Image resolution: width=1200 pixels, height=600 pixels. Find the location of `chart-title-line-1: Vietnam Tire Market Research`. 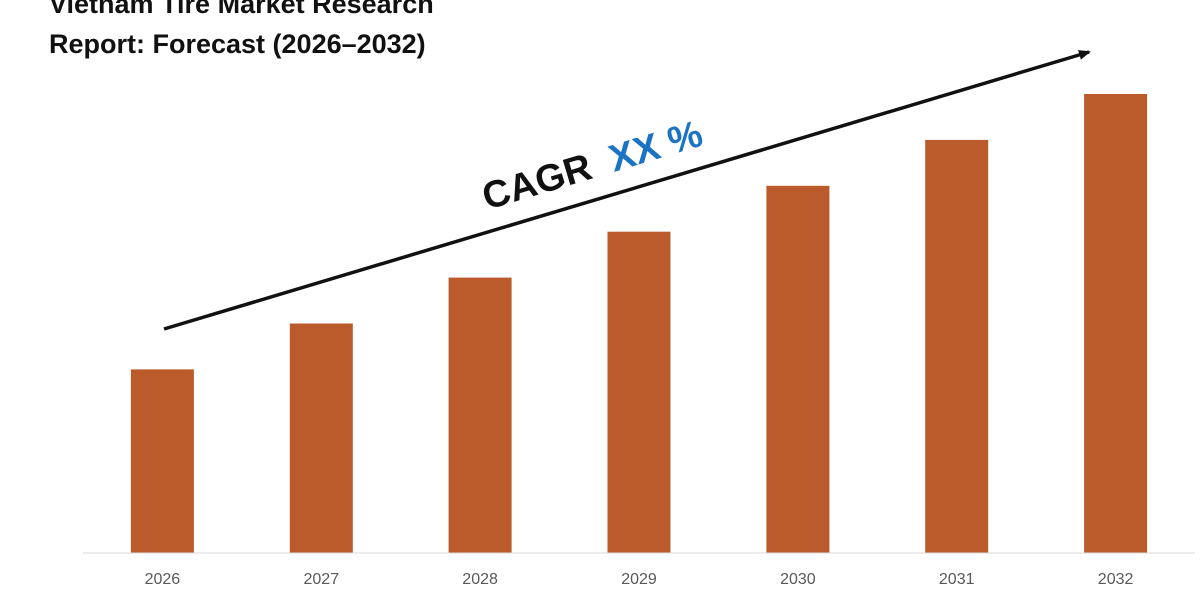

chart-title-line-1: Vietnam Tire Market Research is located at coordinates (241, 9).